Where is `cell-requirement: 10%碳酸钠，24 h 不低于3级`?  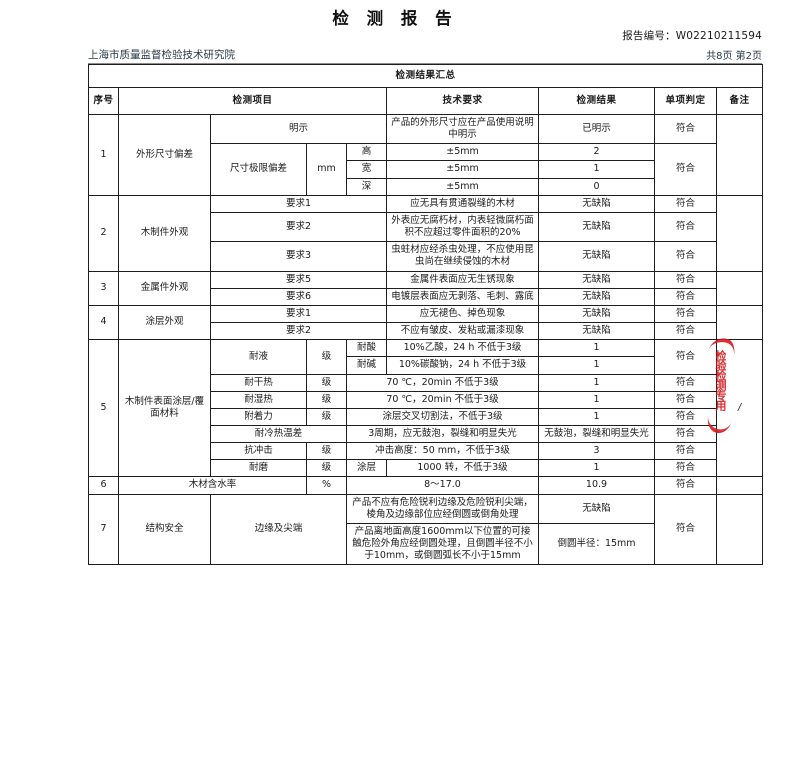 cell-requirement: 10%碳酸钠，24 h 不低于3级 is located at coordinates (462, 365).